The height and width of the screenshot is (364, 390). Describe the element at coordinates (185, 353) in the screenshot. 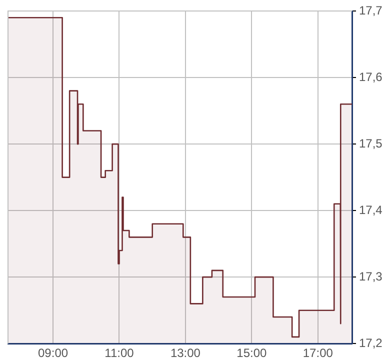

I see `x-tick-label: 13:00` at that location.